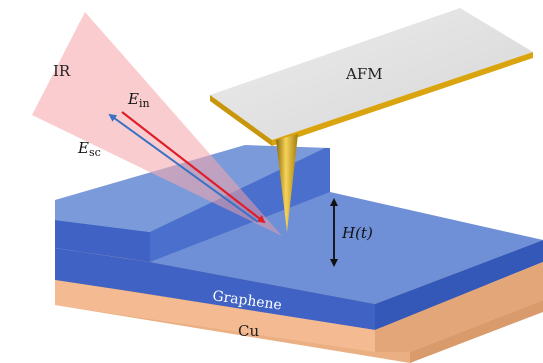 This screenshot has width=543, height=363. I want to click on e-in-base: E, so click(133, 99).